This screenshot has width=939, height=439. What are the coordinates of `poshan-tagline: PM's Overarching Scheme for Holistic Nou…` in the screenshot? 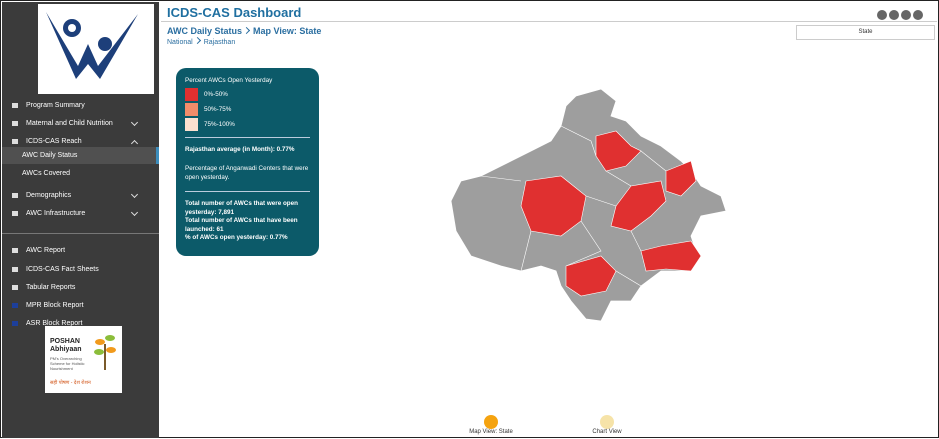 It's located at (67, 363).